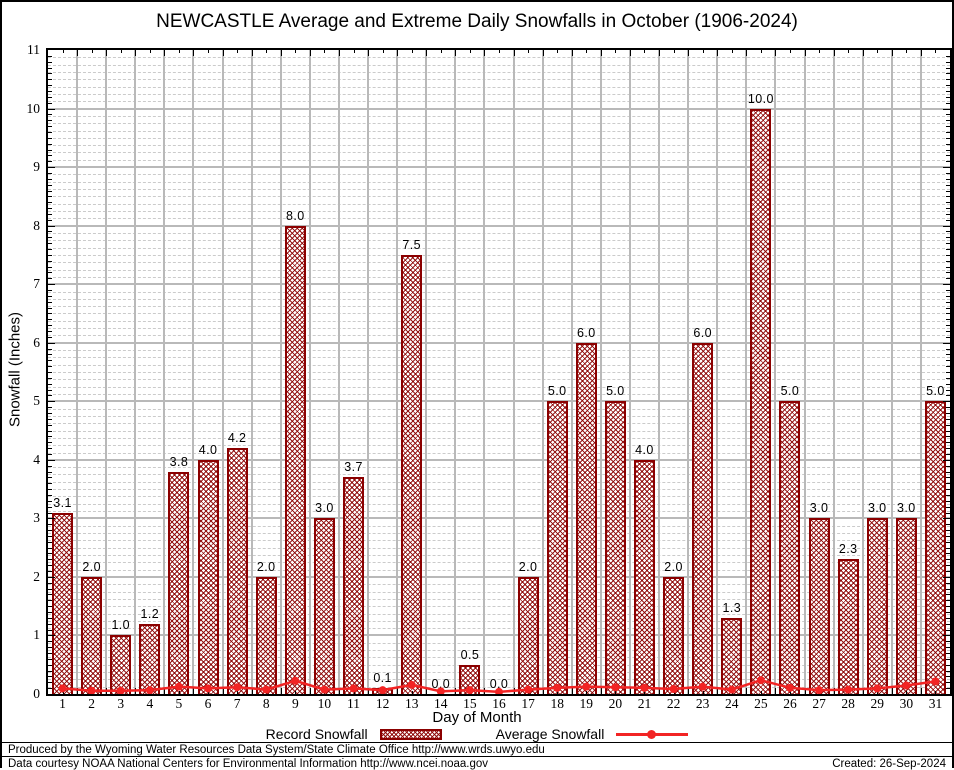 This screenshot has height=770, width=954. What do you see at coordinates (92, 703) in the screenshot?
I see `x-tick-label-2: 2` at bounding box center [92, 703].